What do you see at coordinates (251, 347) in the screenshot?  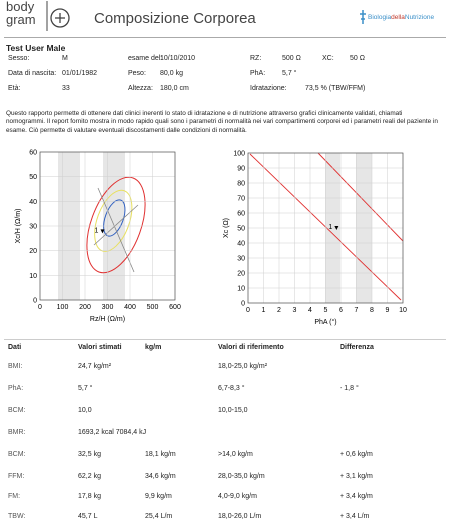 I see `column-header: Valori di riferimento` at bounding box center [251, 347].